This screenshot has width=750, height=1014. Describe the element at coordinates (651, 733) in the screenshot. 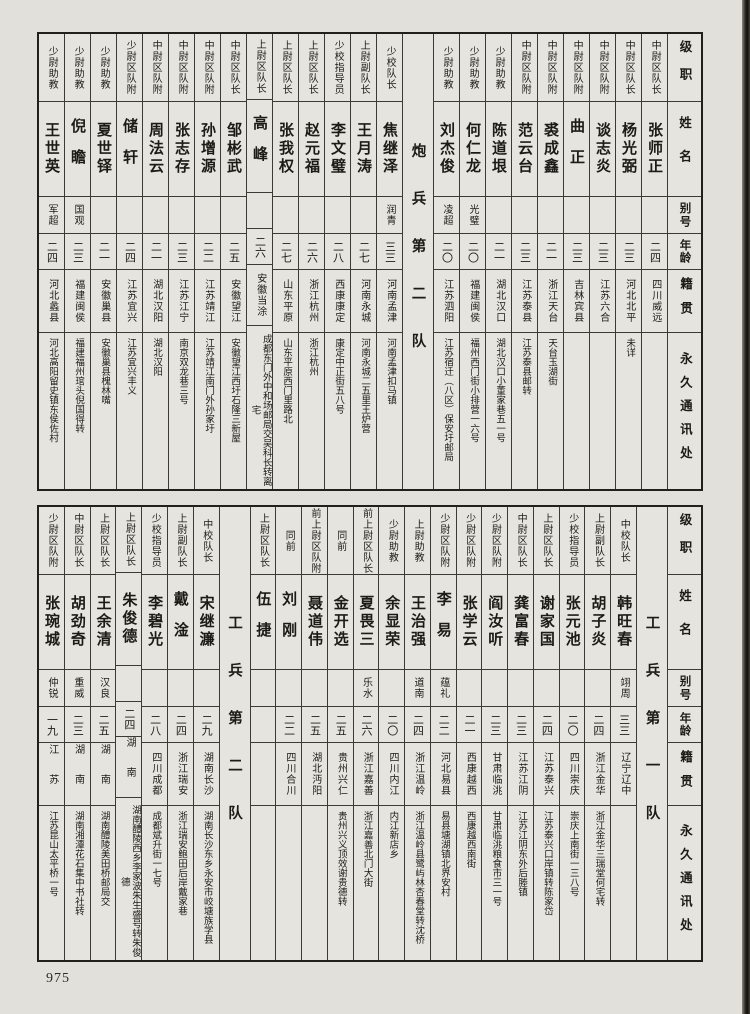

I see `section-label-column: 工兵第一队` at that location.